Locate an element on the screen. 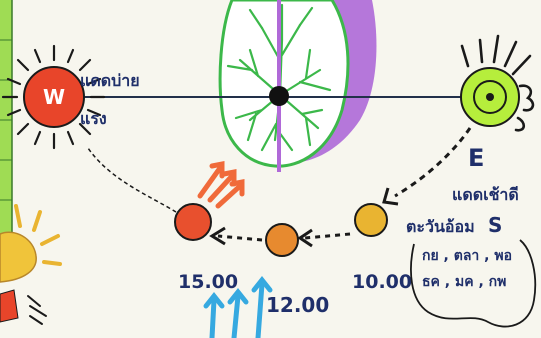 This screenshot has height=338, width=541. south-note-loop is located at coordinates (473, 283).